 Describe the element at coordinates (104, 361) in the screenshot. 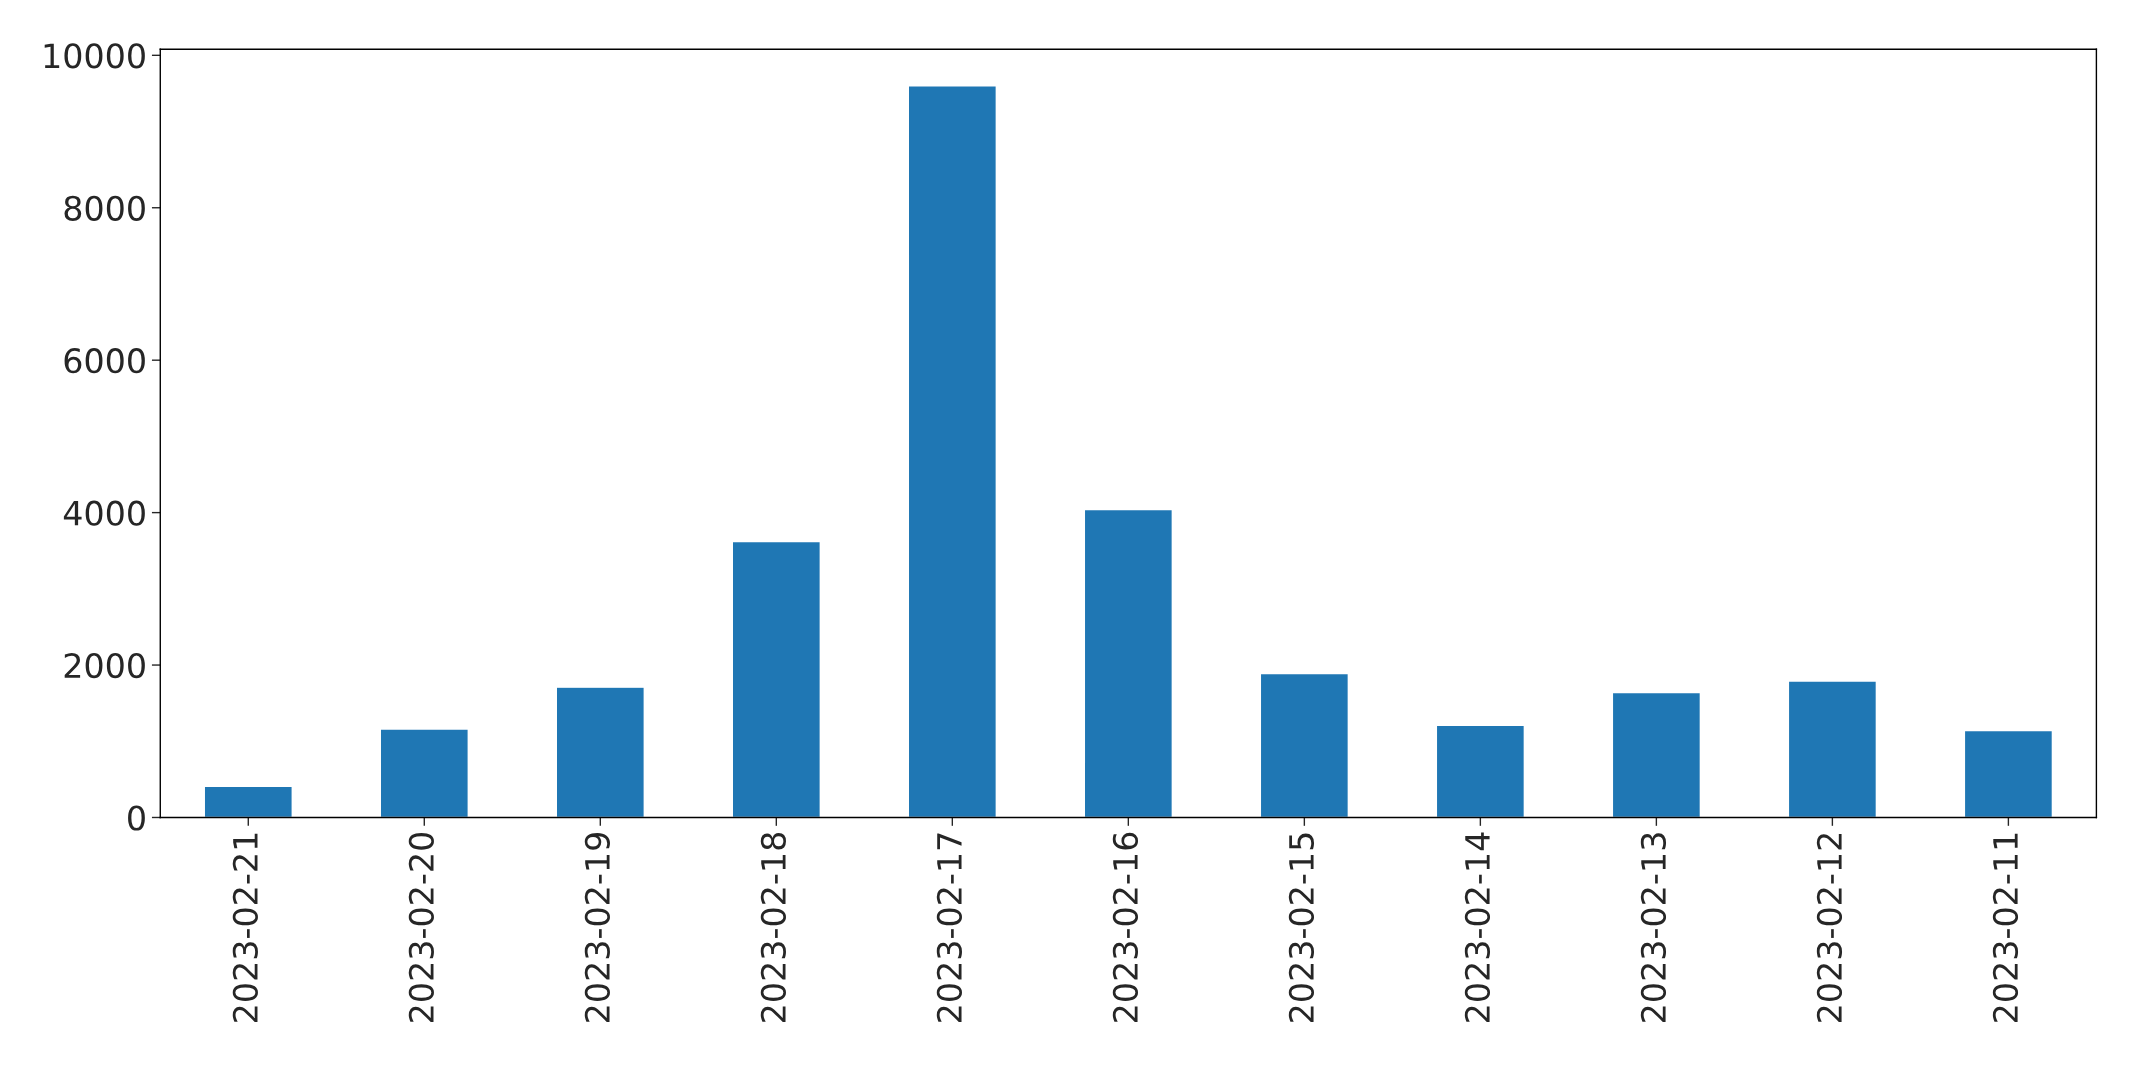

I see `y-tick-label: 6000` at that location.